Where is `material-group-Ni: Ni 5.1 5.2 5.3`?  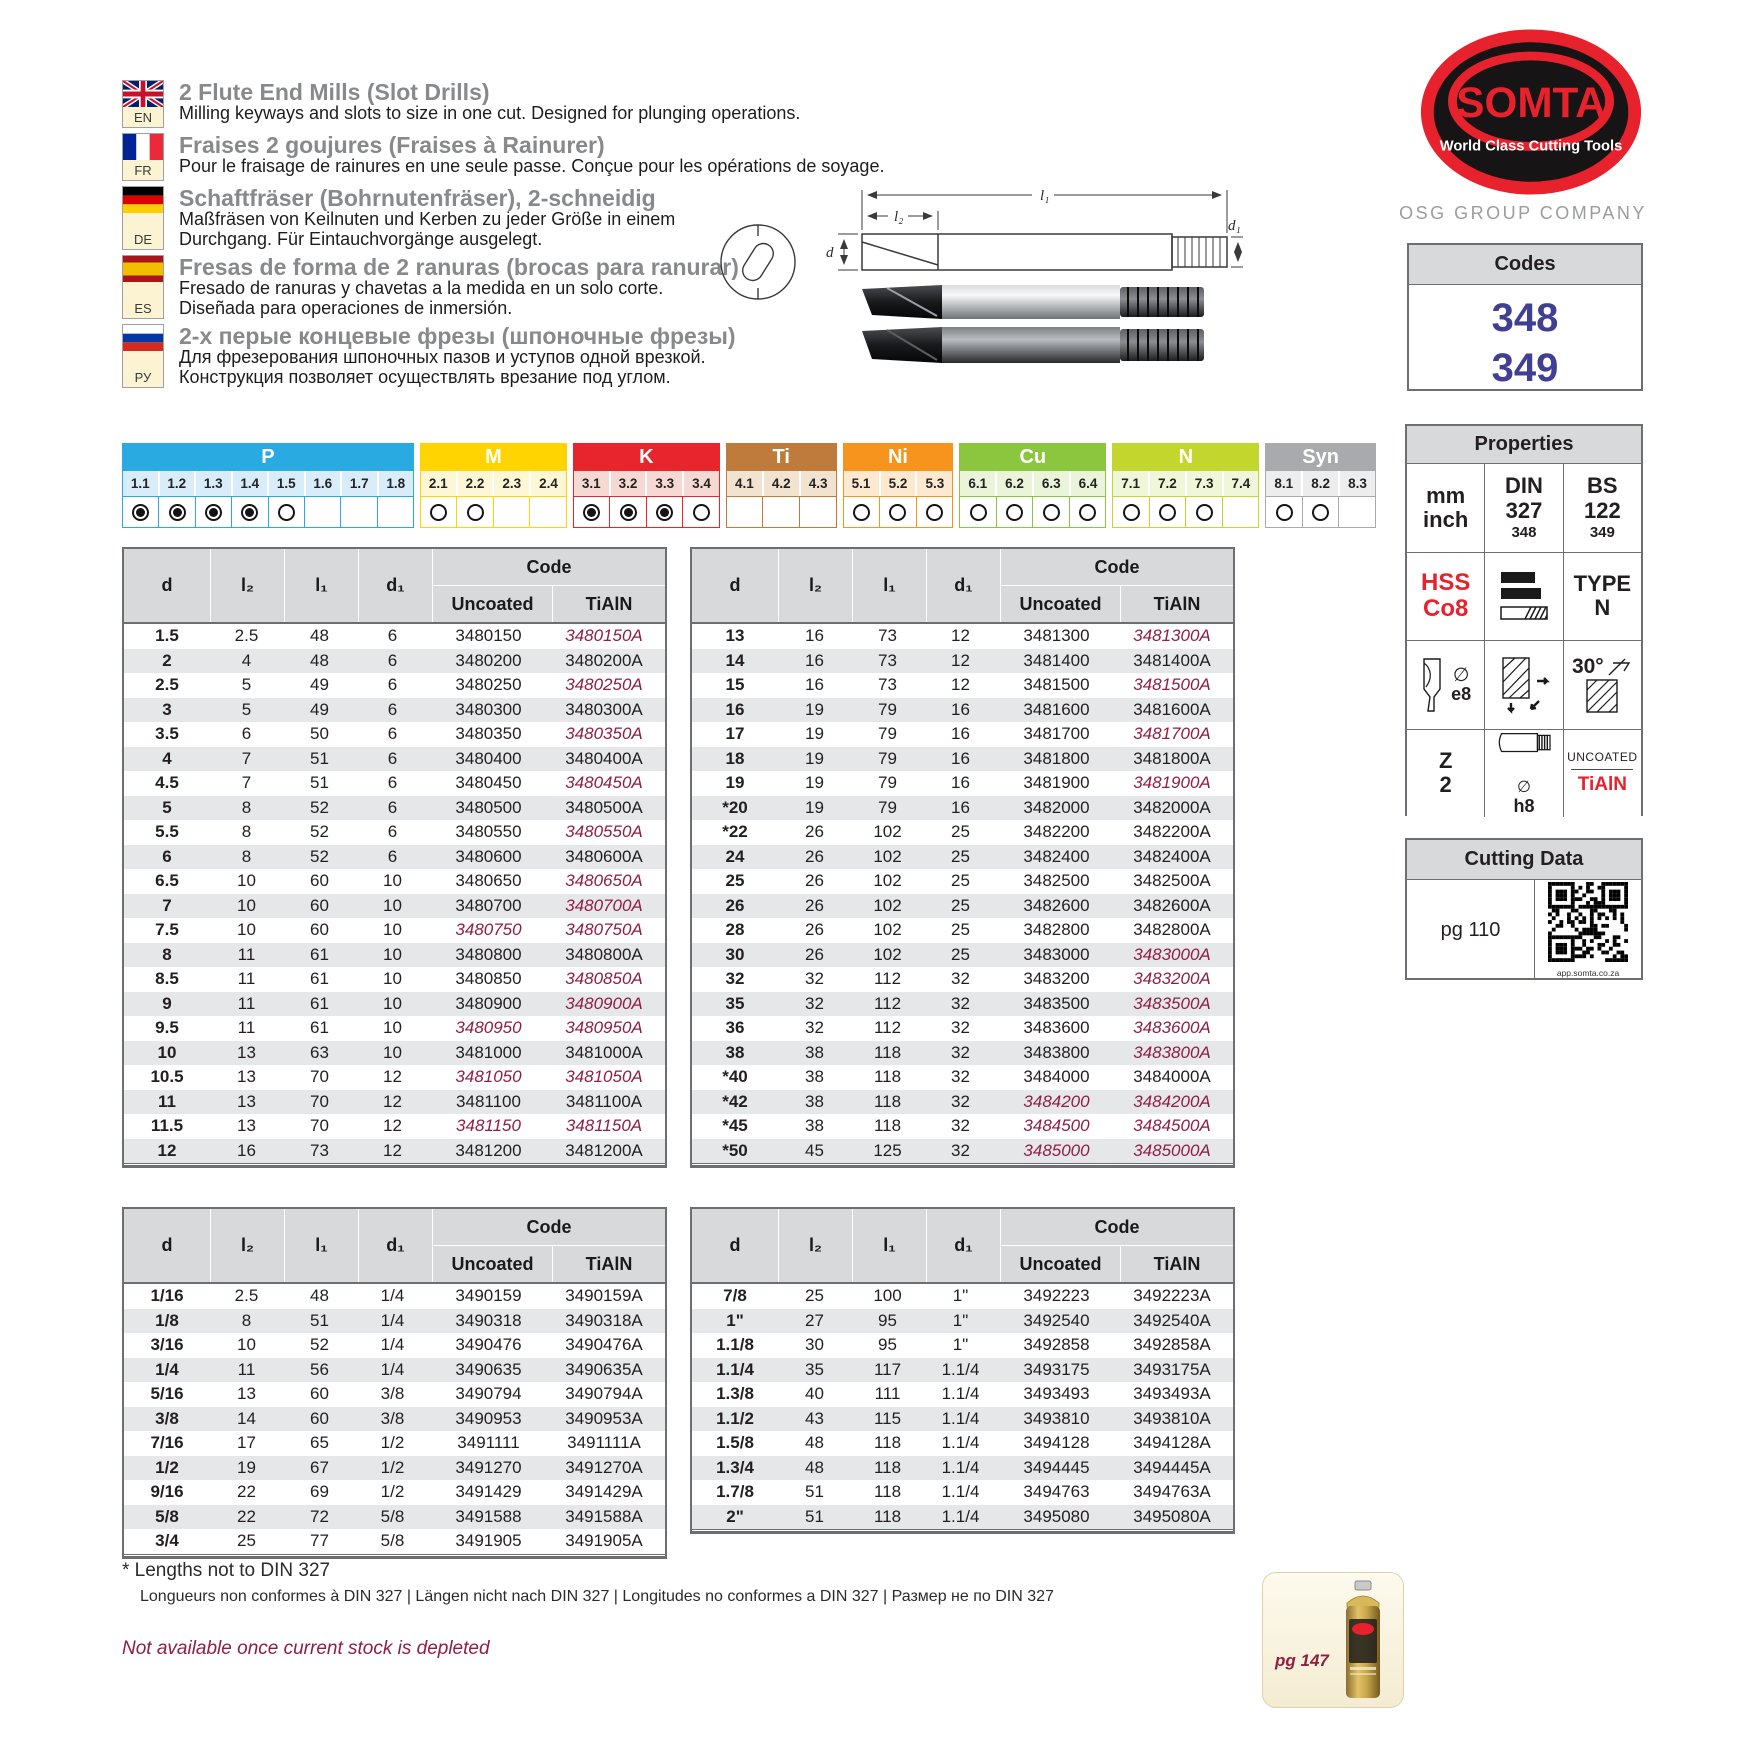 material-group-Ni: Ni 5.1 5.2 5.3 is located at coordinates (898, 485).